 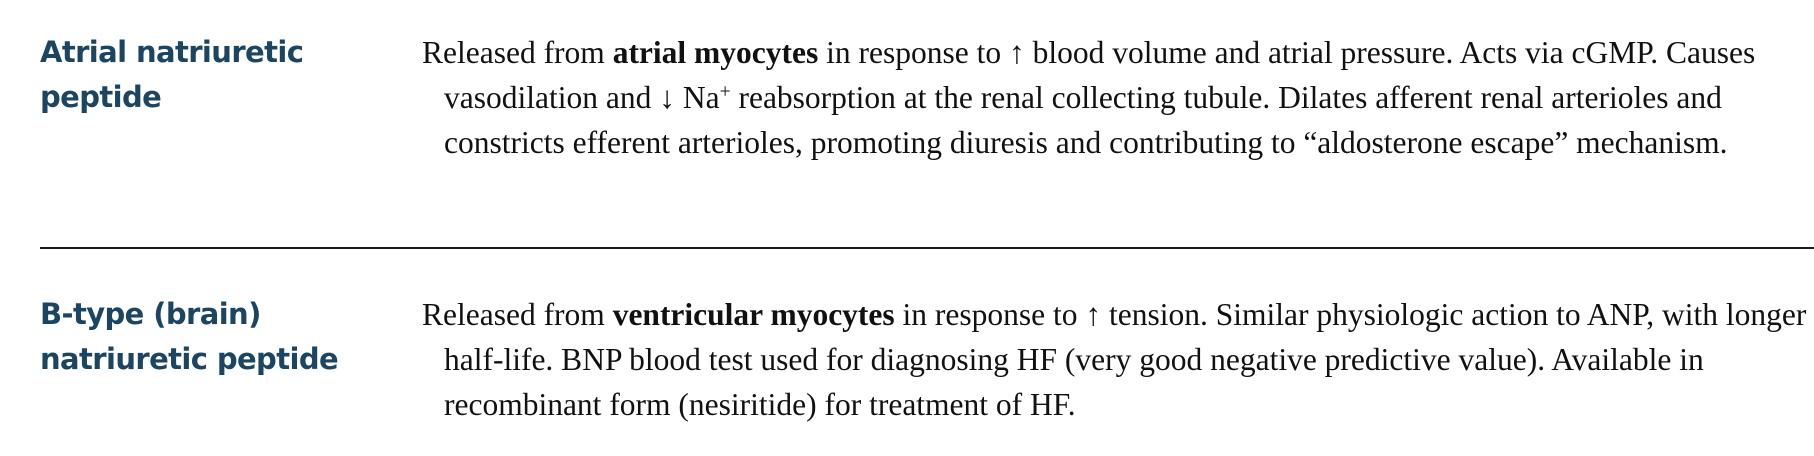 What do you see at coordinates (725, 92) in the screenshot?
I see `superscript-text: +` at bounding box center [725, 92].